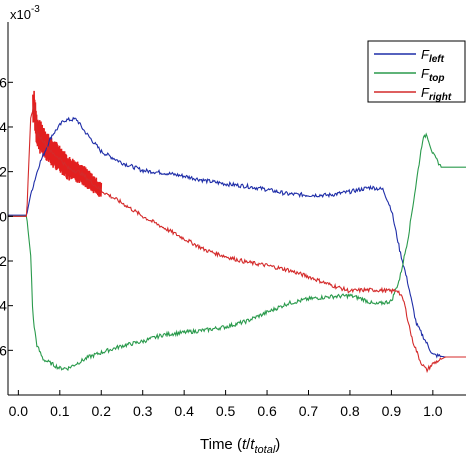  What do you see at coordinates (60, 411) in the screenshot?
I see `x-tick-label: 0.1` at bounding box center [60, 411].